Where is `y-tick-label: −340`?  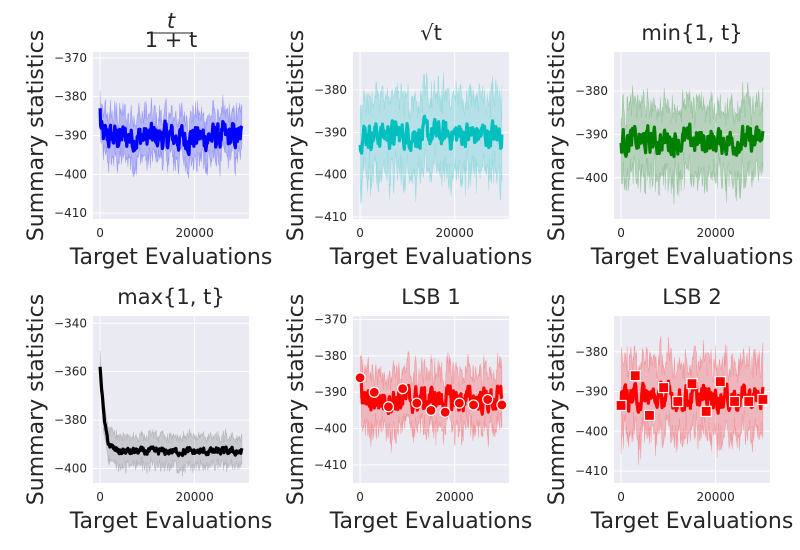 y-tick-label: −340 is located at coordinates (70, 323).